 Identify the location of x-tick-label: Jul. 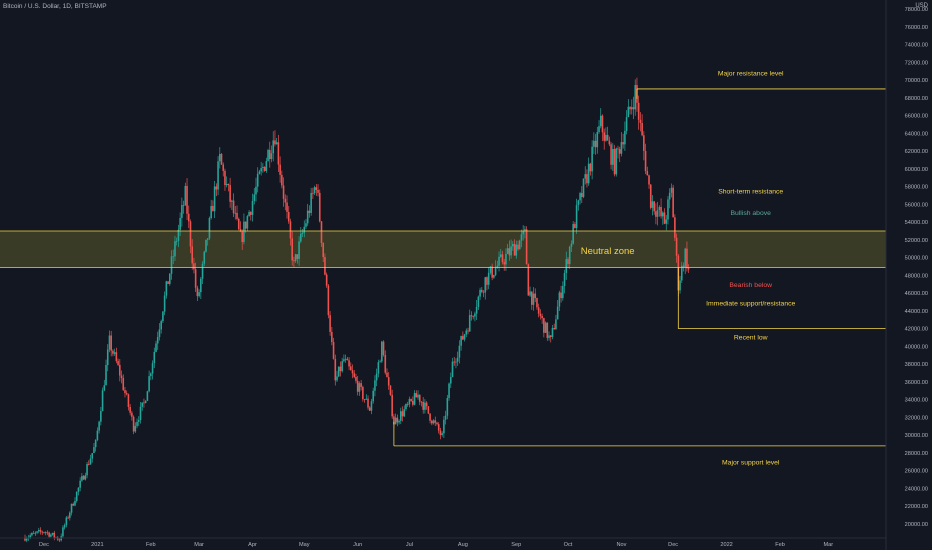
(409, 545).